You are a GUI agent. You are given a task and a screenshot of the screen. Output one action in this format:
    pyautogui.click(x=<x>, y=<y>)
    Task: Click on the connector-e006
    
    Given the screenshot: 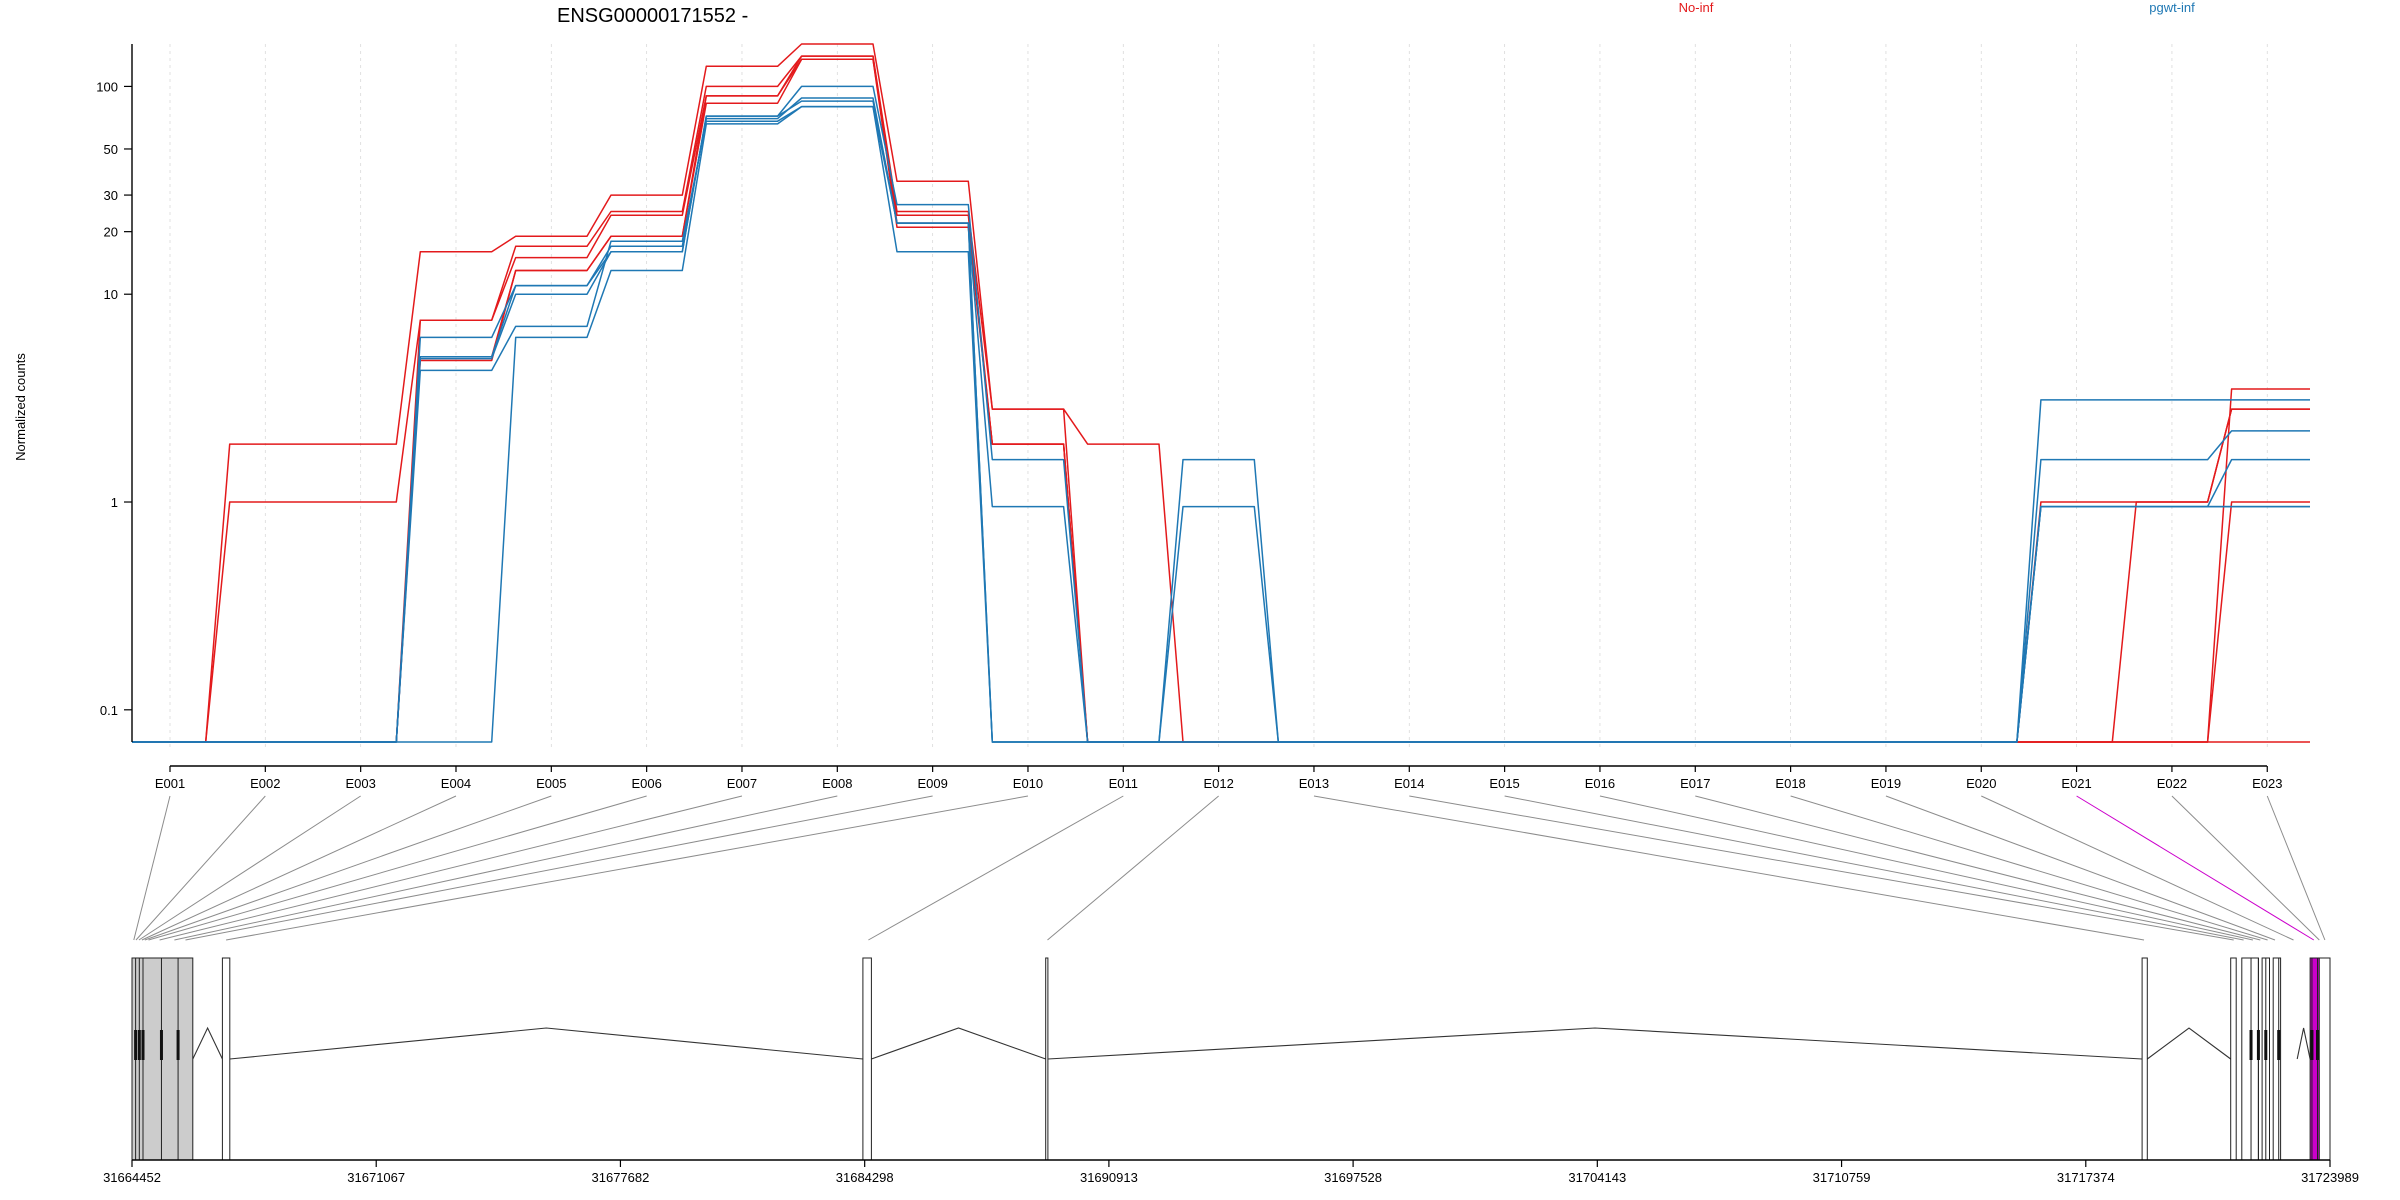 What is the action you would take?
    pyautogui.click(x=397, y=868)
    